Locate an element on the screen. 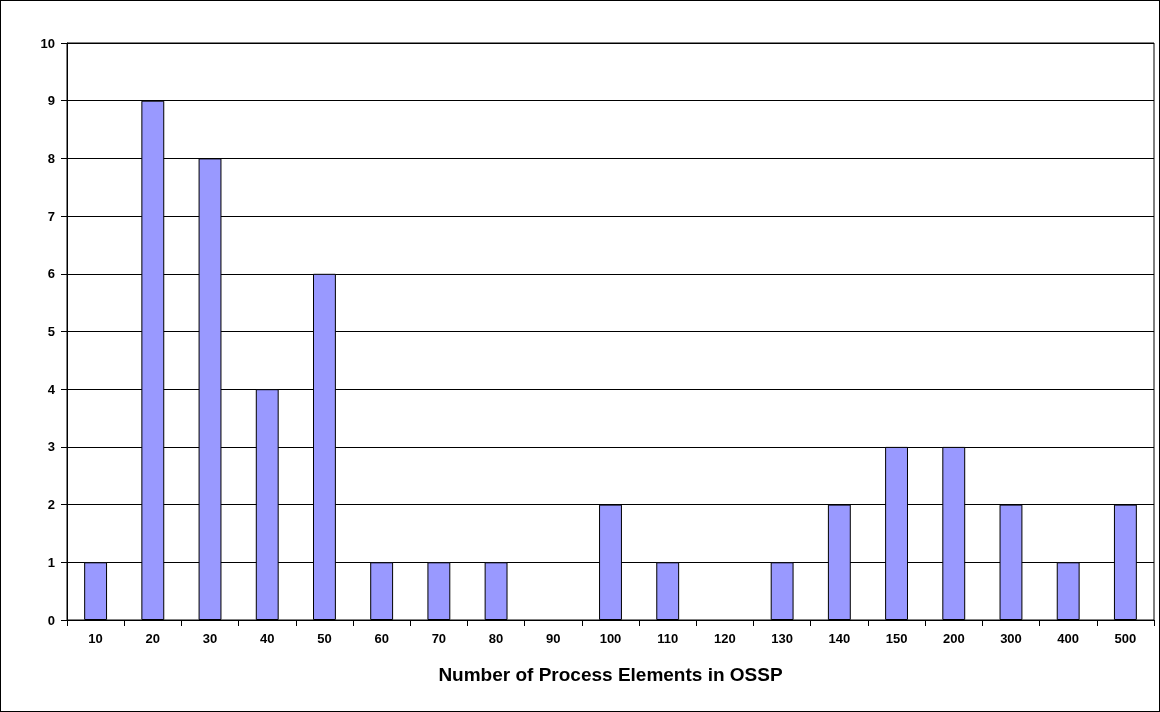 This screenshot has width=1160, height=712. x-tick-label: 130 is located at coordinates (782, 638).